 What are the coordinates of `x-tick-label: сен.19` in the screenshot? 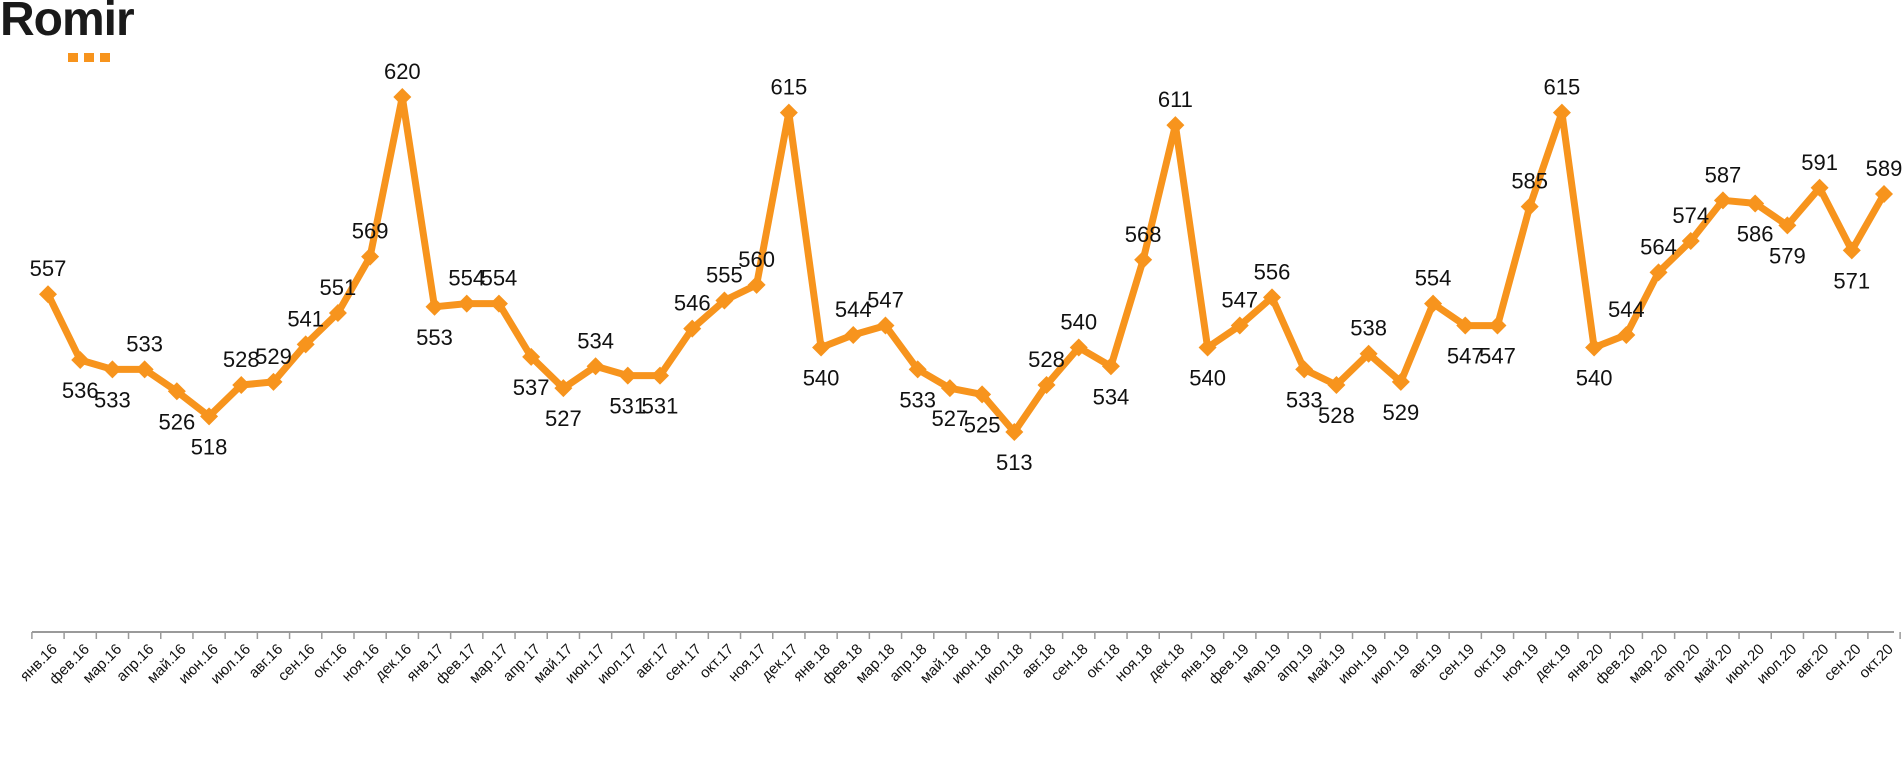 It's located at (1456, 663).